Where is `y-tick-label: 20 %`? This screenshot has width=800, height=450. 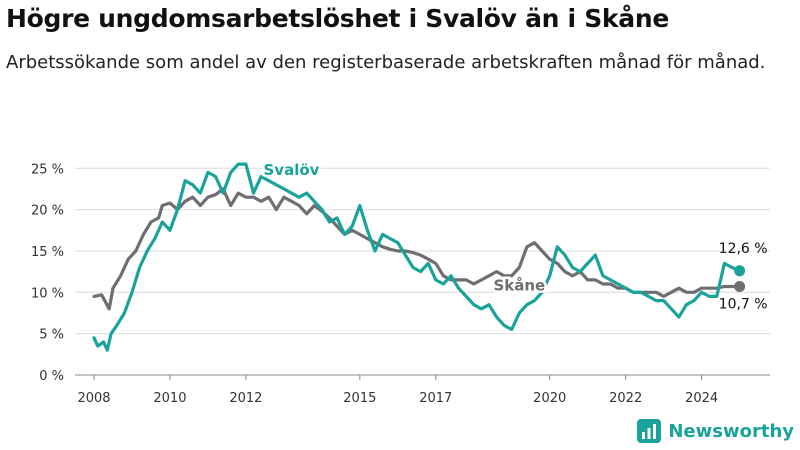 y-tick-label: 20 % is located at coordinates (47, 211).